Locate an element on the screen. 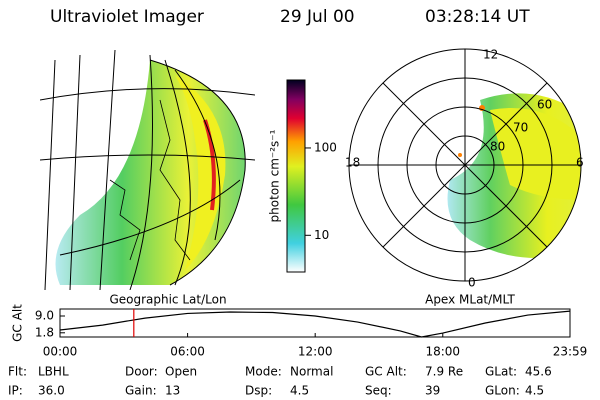  info-value: 36.0 is located at coordinates (51, 391).